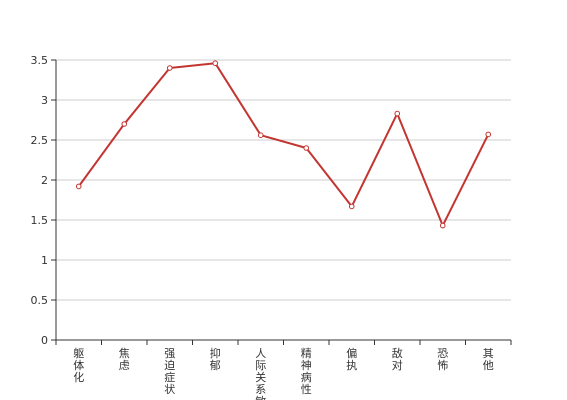 Image resolution: width=567 pixels, height=400 pixels. I want to click on x-category-label: 敌对, so click(397, 359).